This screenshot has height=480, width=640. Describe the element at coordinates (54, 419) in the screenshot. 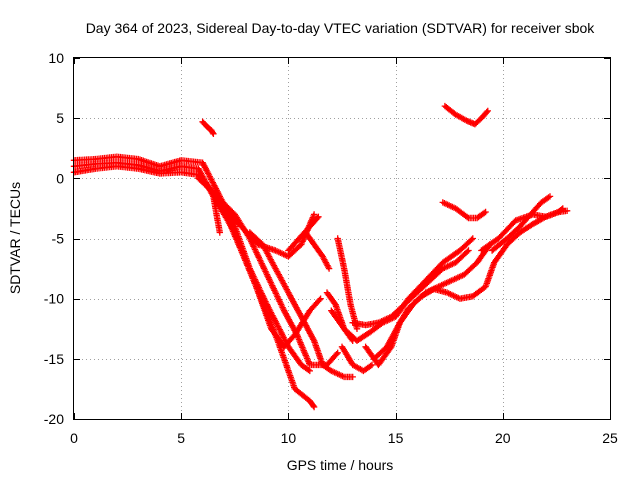

I see `y-tick-label: -20` at that location.